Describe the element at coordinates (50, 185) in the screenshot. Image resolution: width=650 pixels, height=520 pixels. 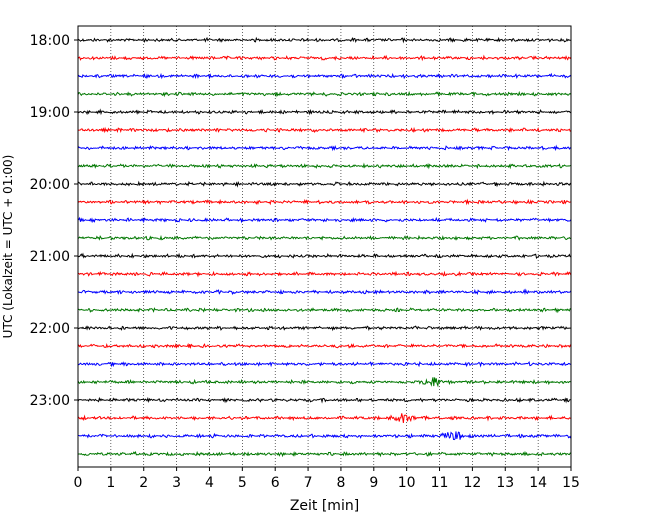
I see `y-tick-label: 20:00` at that location.